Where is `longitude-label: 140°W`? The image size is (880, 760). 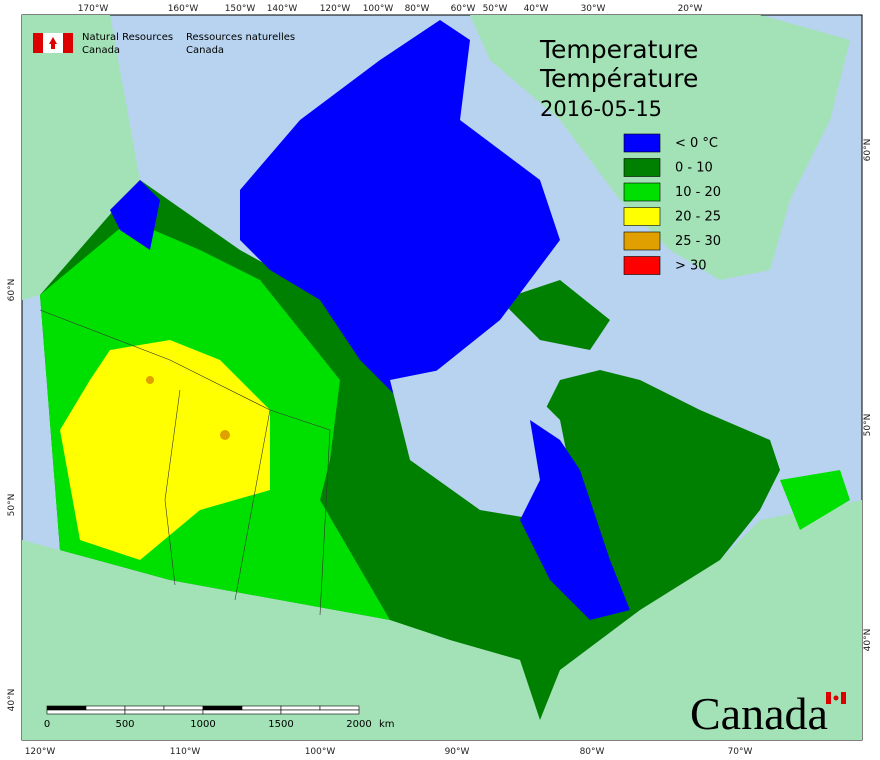
longitude-label: 140°W is located at coordinates (282, 9).